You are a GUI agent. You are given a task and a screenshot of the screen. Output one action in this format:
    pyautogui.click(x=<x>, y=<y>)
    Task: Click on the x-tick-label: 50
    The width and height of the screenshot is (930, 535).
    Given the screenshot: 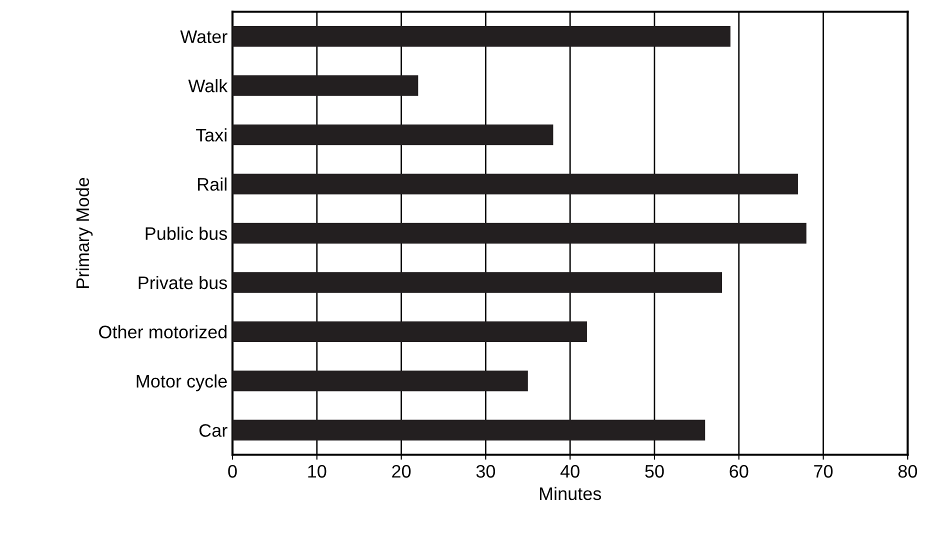 What is the action you would take?
    pyautogui.click(x=654, y=471)
    